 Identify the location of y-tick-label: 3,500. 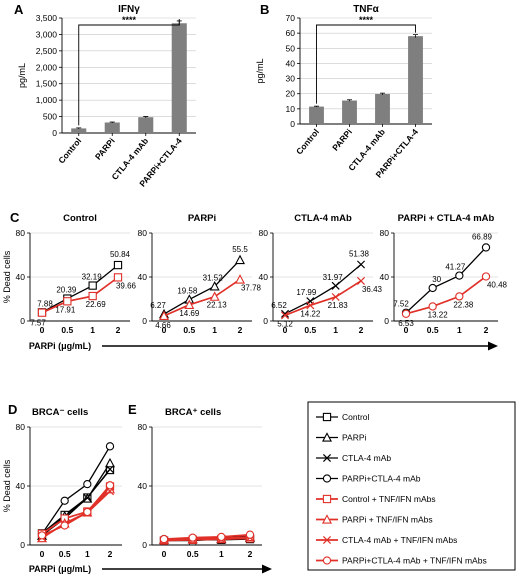
(47, 18).